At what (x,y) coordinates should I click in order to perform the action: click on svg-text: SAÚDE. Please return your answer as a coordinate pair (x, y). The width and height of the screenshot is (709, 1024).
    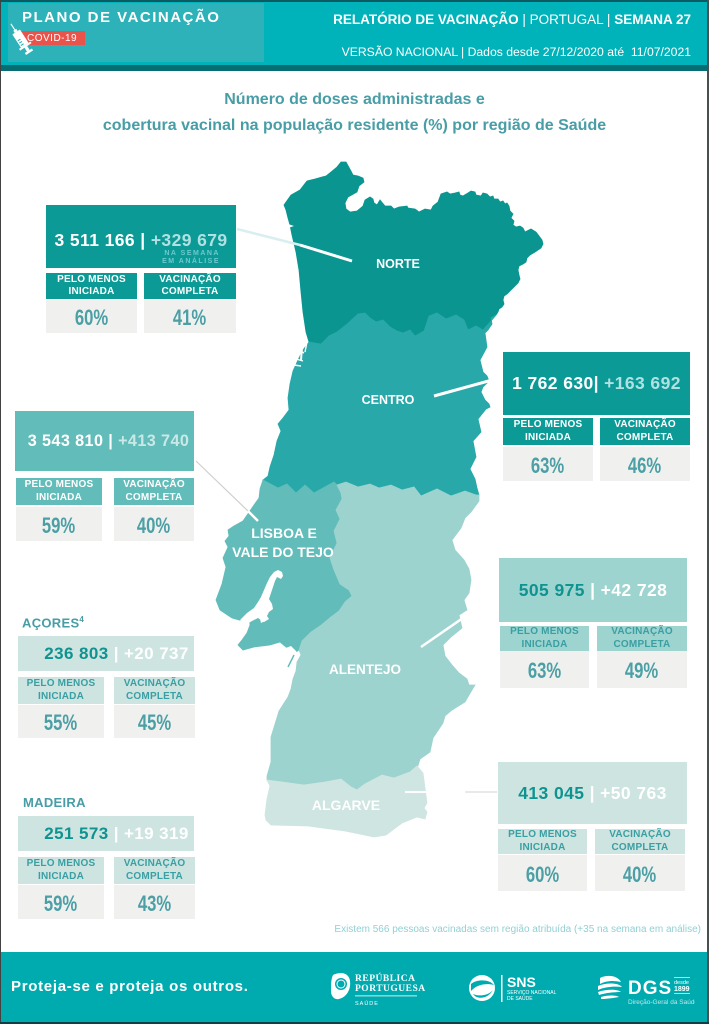
    Looking at the image, I should click on (367, 1003).